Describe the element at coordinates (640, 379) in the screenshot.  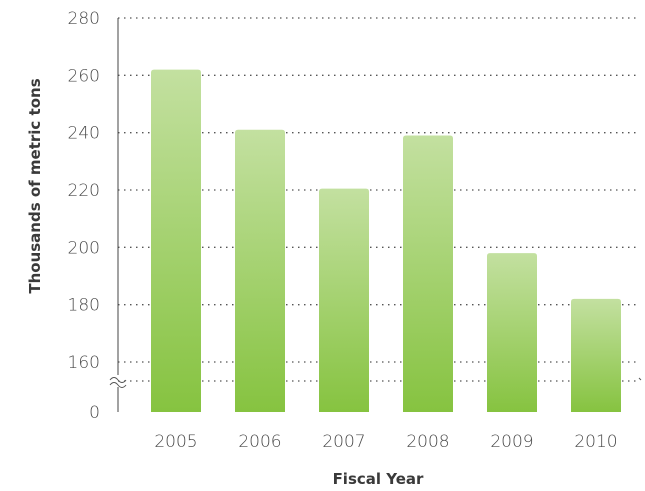
I see `right-break-mark` at that location.